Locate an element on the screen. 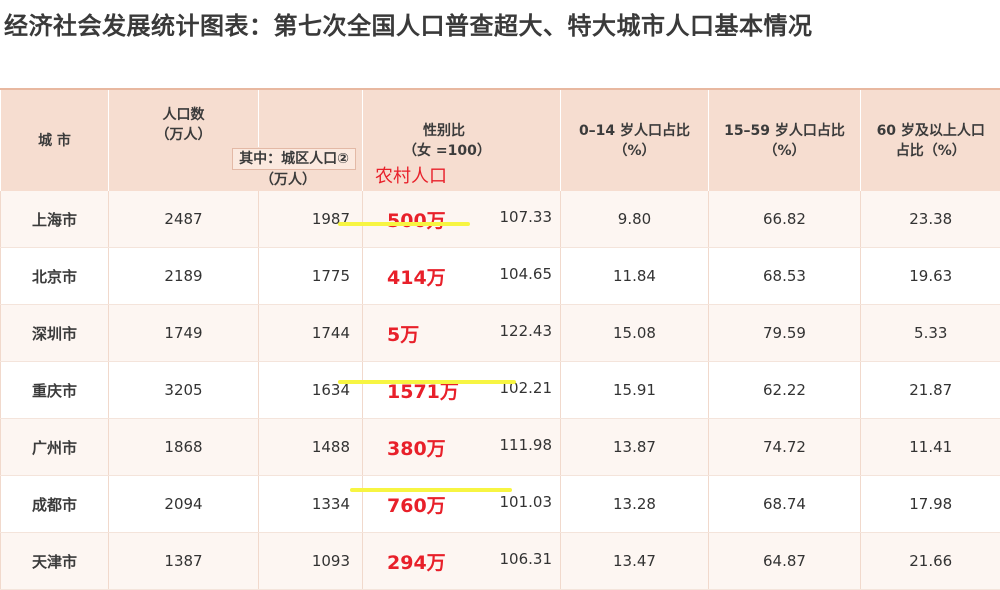  rural-sex-cell: 380万 111.98 is located at coordinates (462, 447).